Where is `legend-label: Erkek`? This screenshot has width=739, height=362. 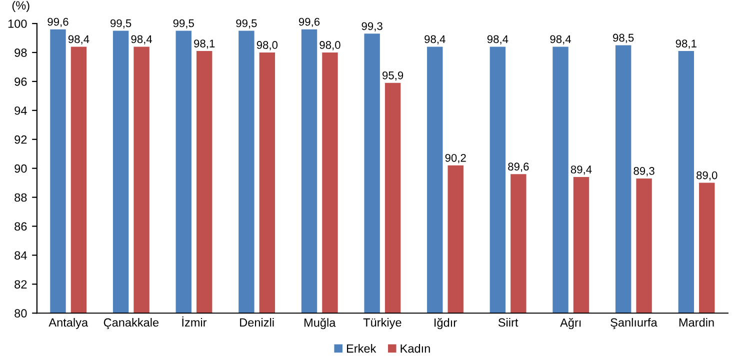
legend-label: Erkek is located at coordinates (361, 348).